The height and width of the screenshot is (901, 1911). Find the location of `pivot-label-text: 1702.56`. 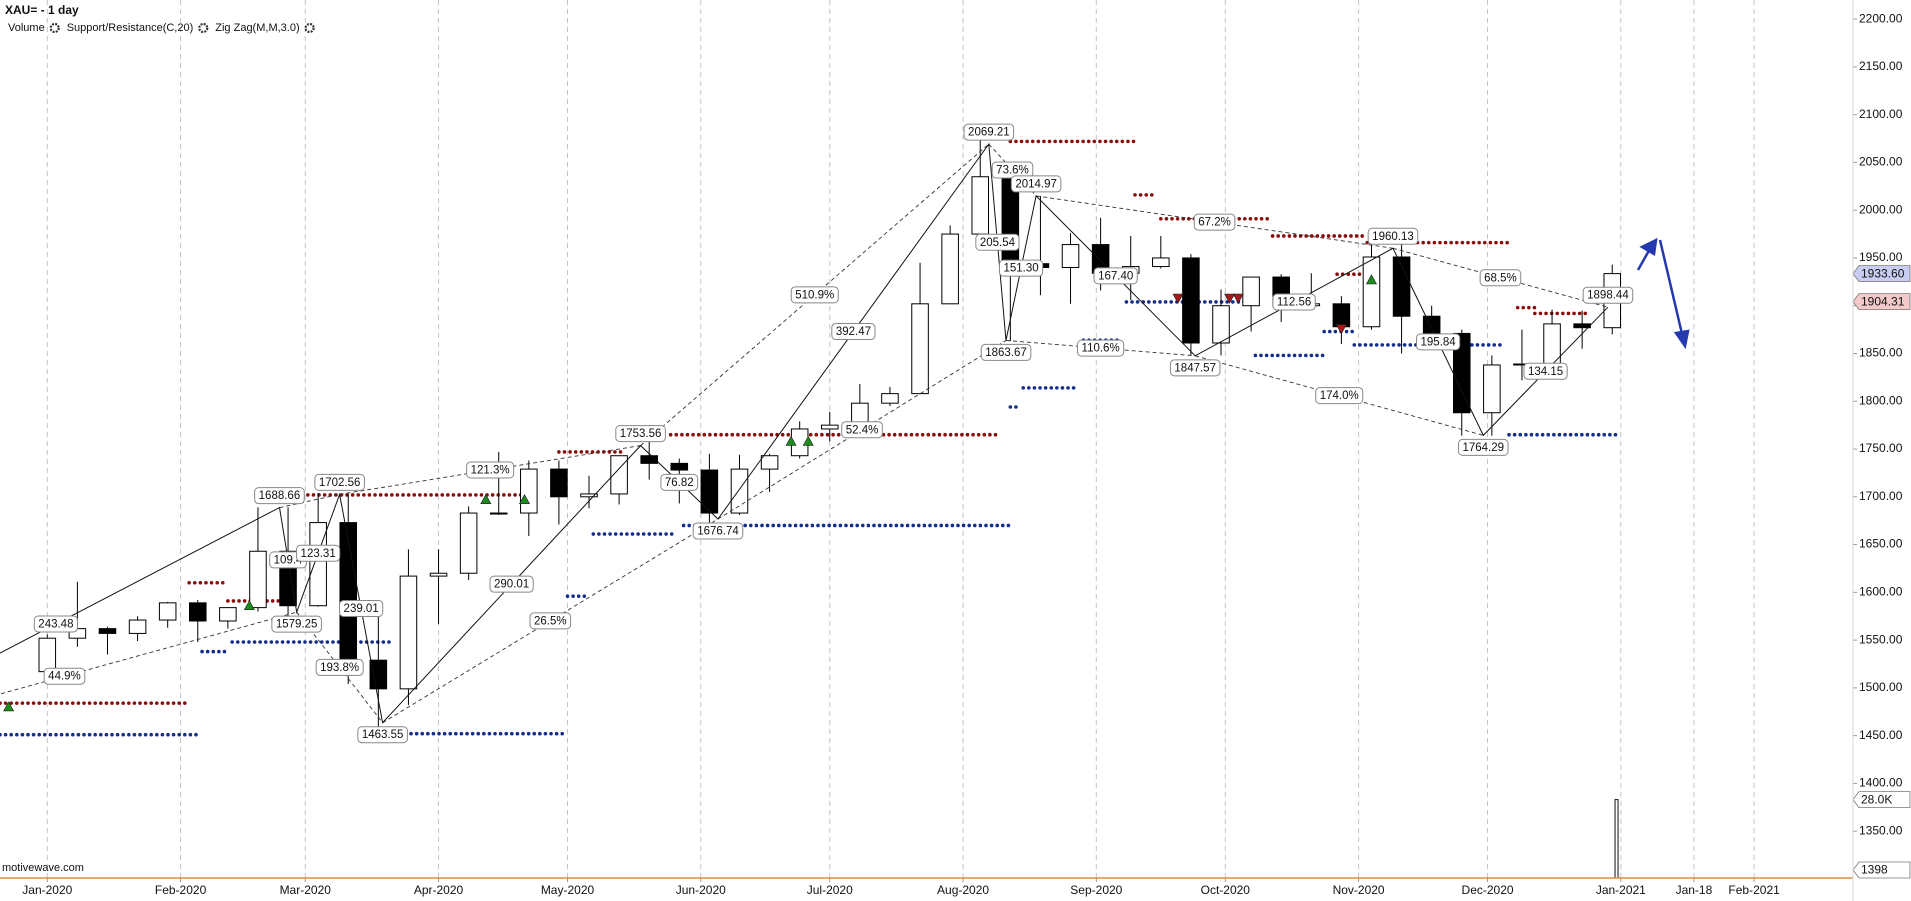

pivot-label-text: 1702.56 is located at coordinates (340, 483).